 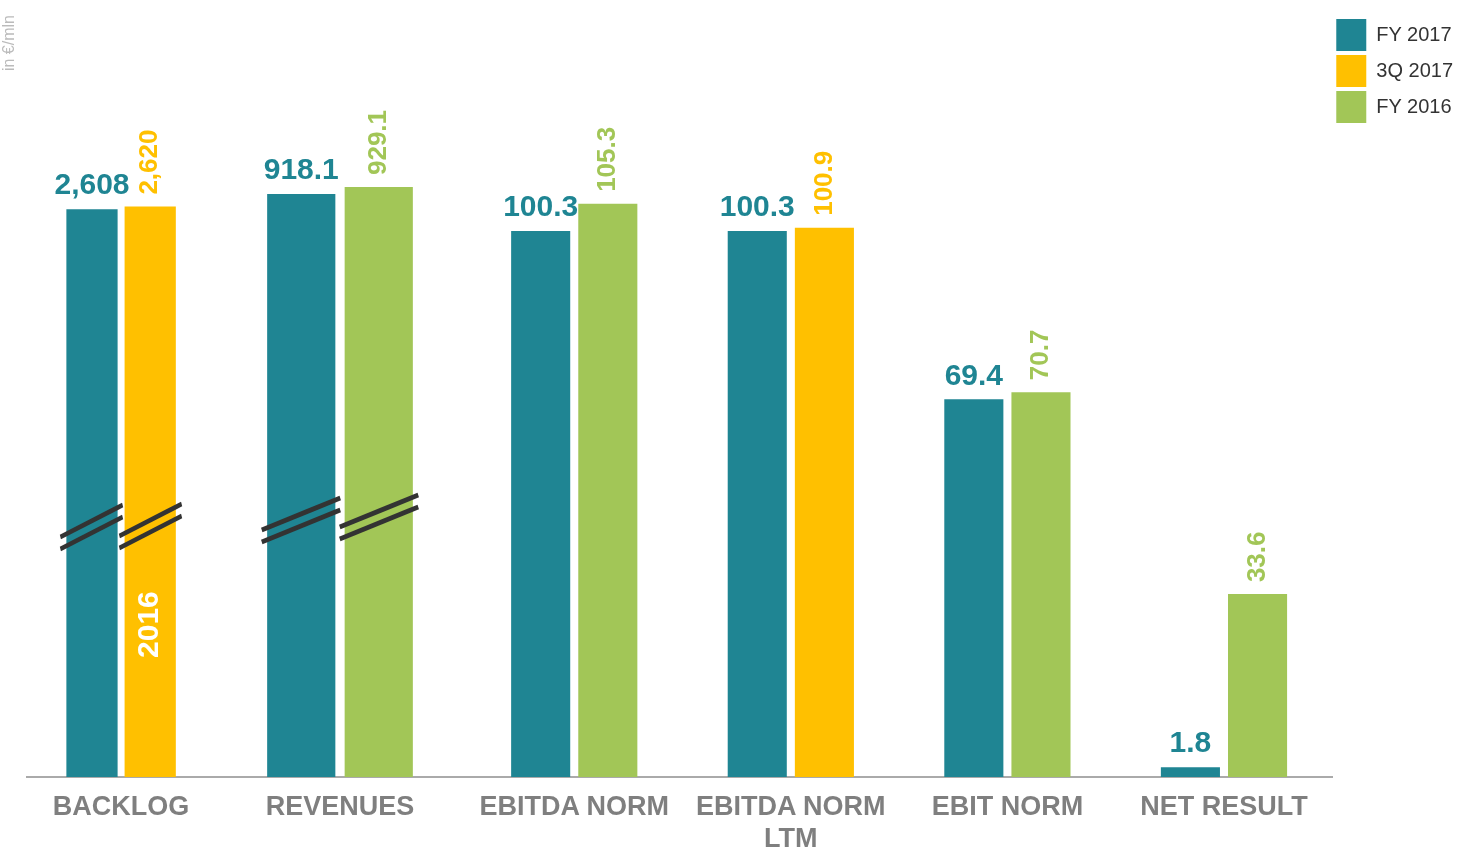 What do you see at coordinates (1255, 557) in the screenshot?
I see `data-label: 33.6` at bounding box center [1255, 557].